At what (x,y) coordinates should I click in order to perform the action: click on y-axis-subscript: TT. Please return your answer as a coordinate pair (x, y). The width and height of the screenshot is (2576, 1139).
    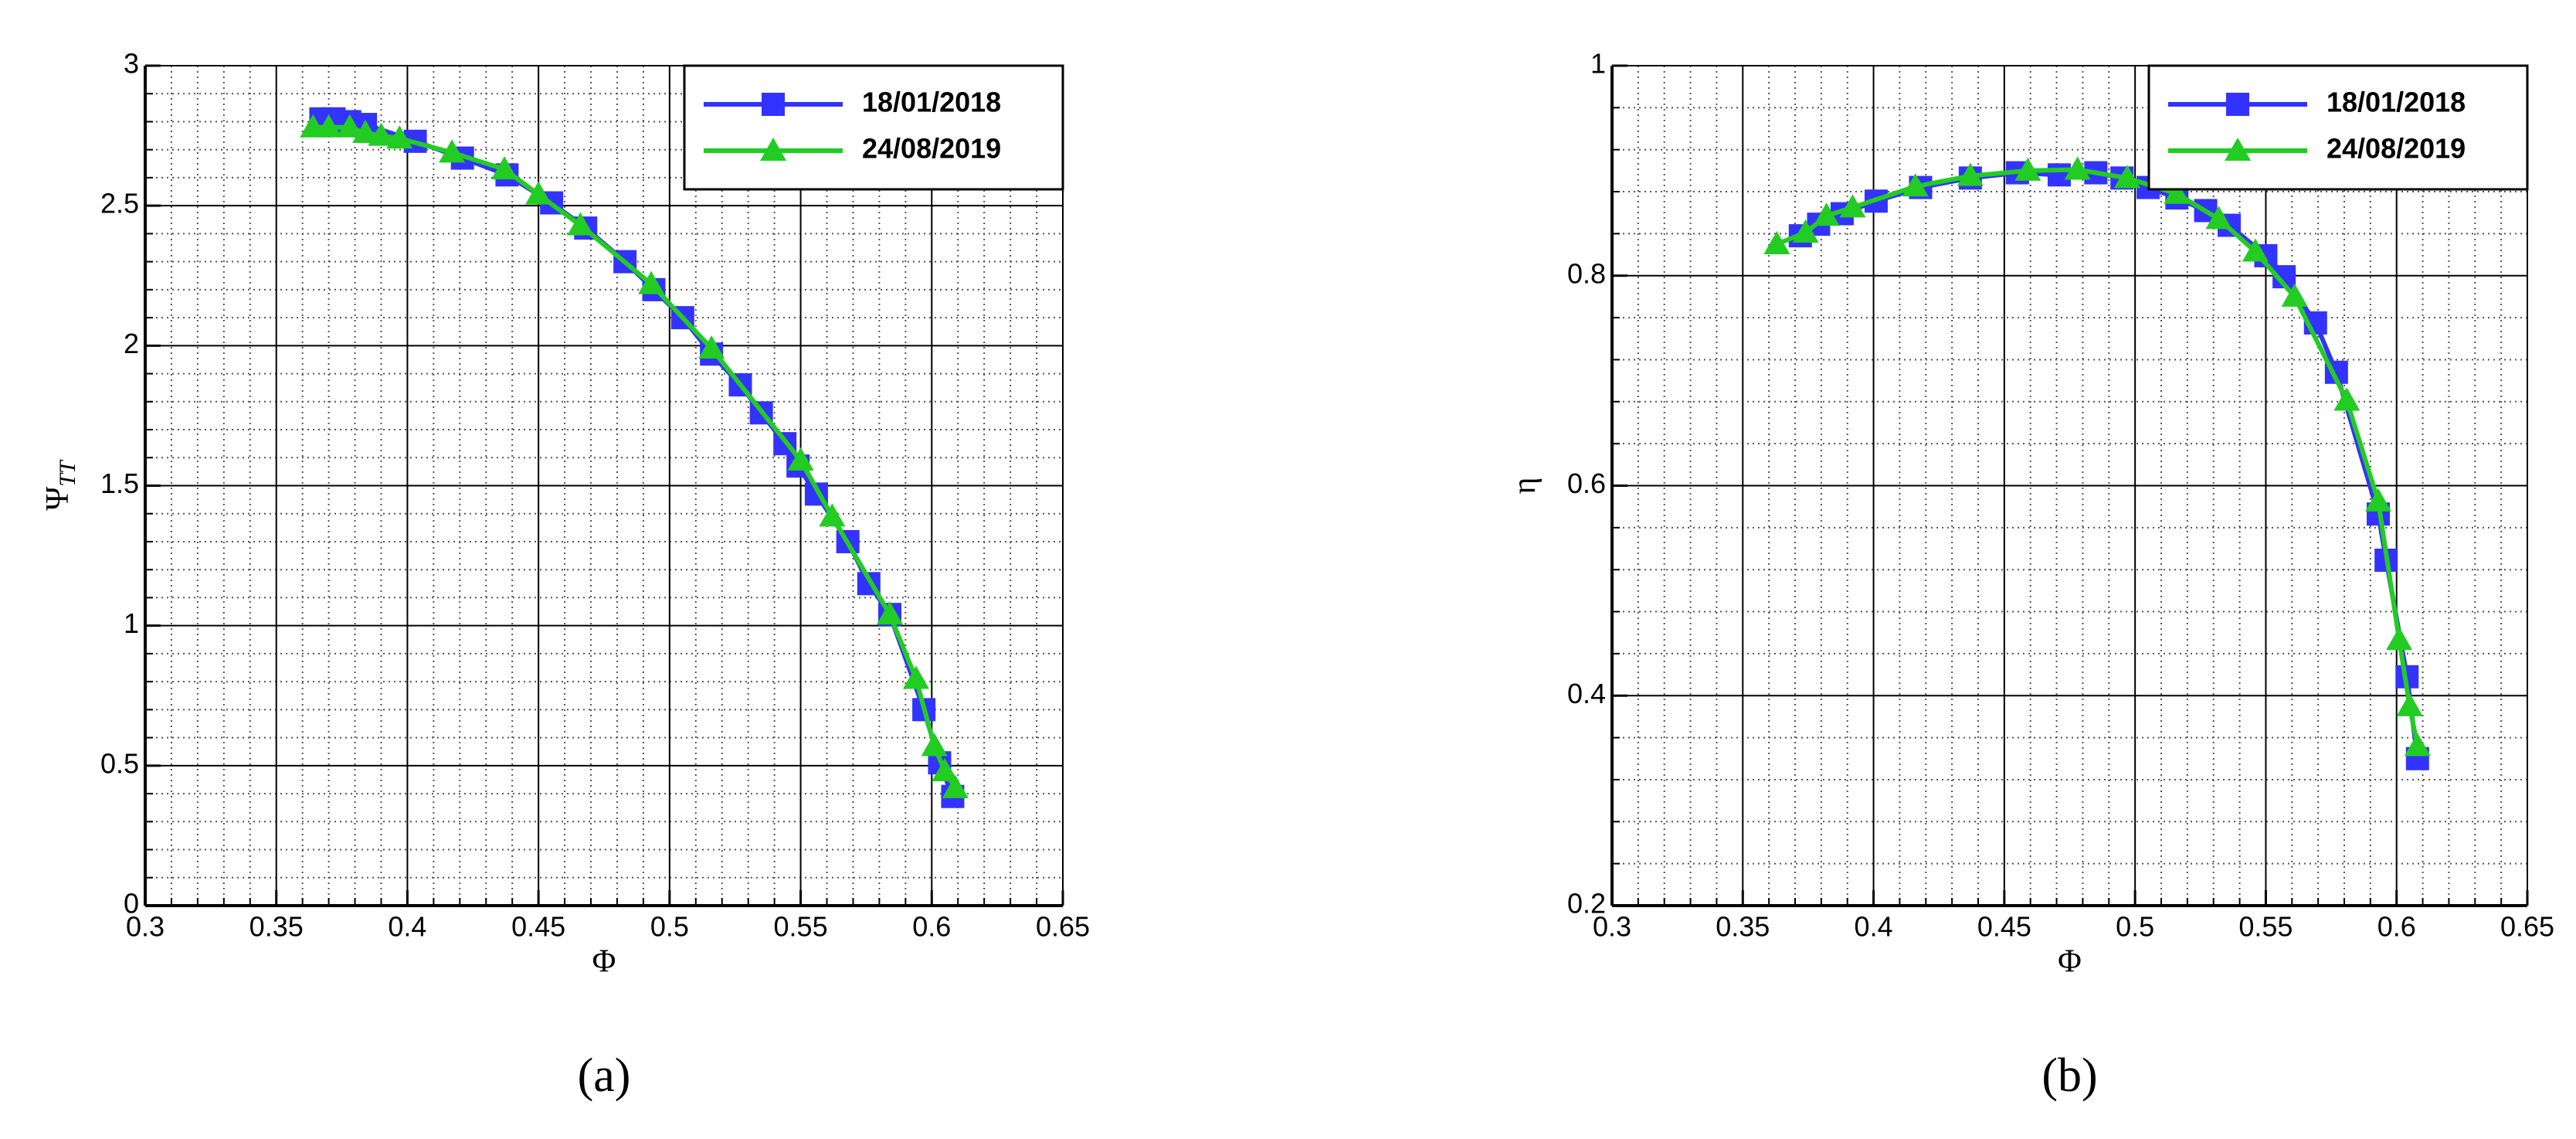
    Looking at the image, I should click on (67, 473).